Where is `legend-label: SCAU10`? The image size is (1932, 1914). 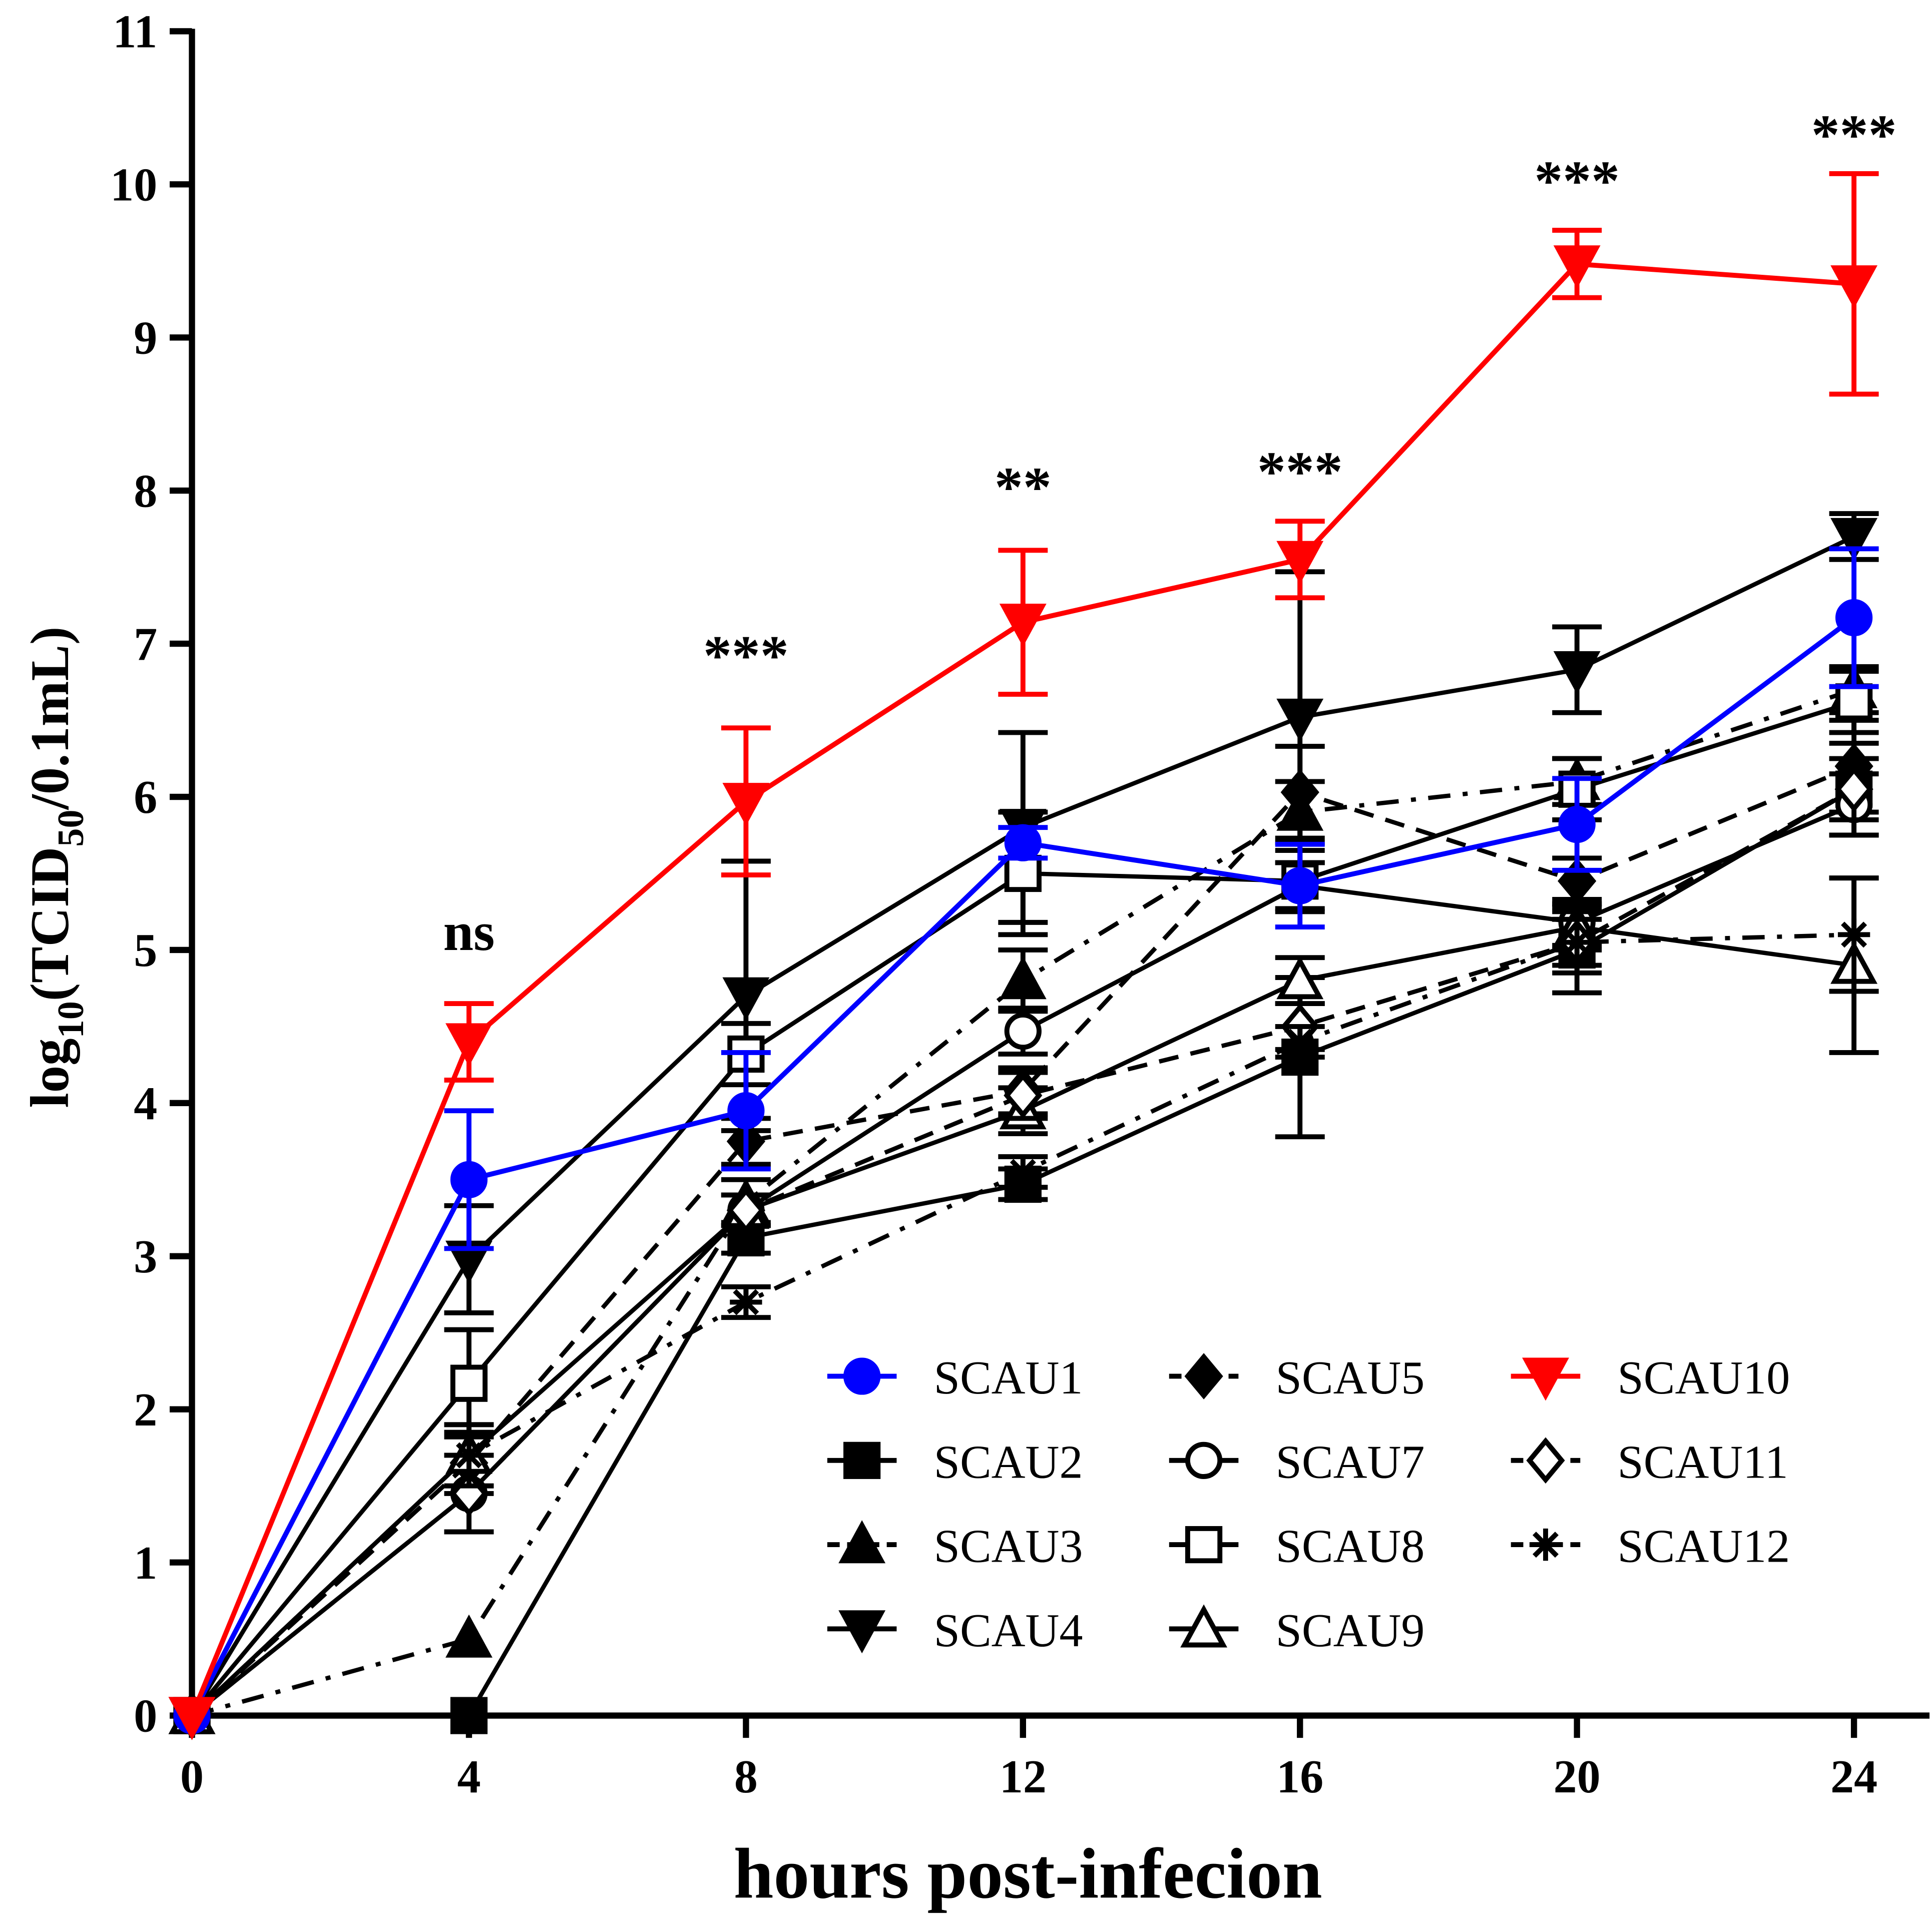 legend-label: SCAU10 is located at coordinates (1704, 1378).